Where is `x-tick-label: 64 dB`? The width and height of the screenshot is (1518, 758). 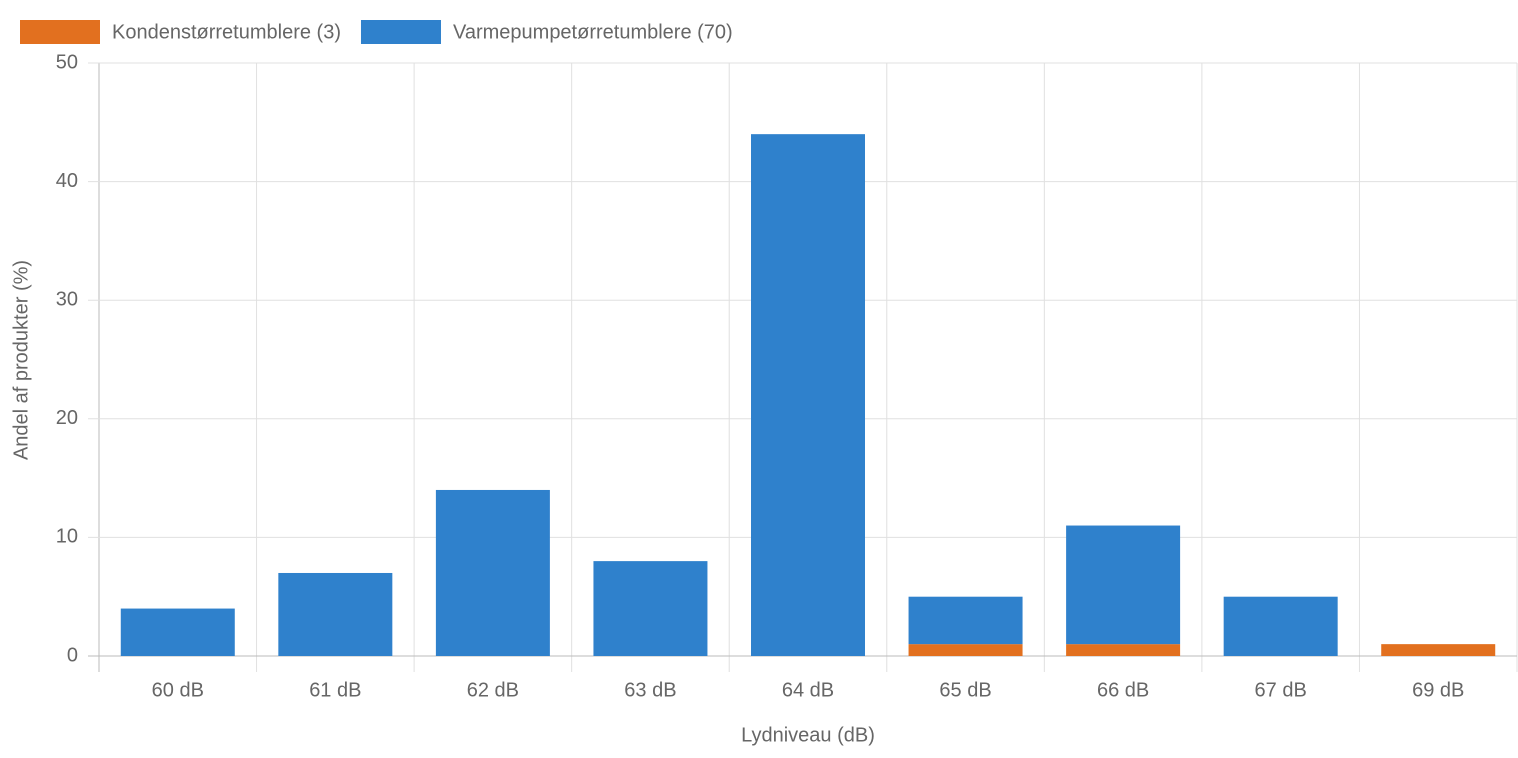 x-tick-label: 64 dB is located at coordinates (808, 690).